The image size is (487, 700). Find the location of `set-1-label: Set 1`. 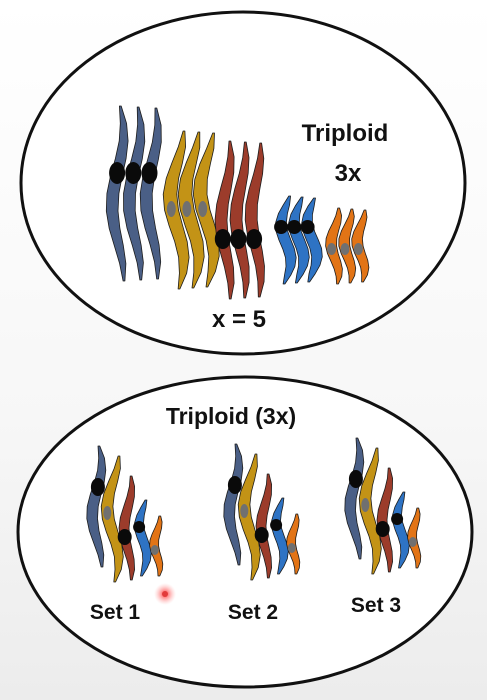

set-1-label: Set 1 is located at coordinates (115, 612).